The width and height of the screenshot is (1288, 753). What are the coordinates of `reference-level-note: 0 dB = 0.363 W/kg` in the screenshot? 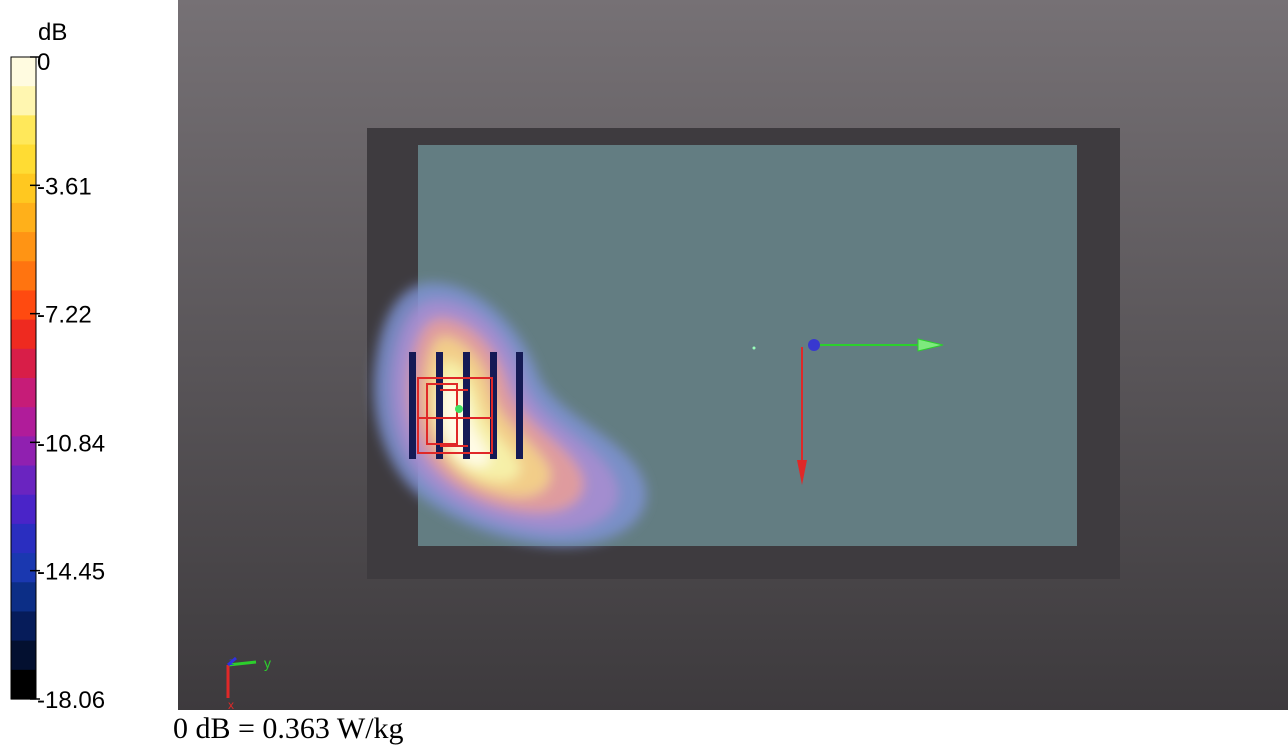 It's located at (288, 728).